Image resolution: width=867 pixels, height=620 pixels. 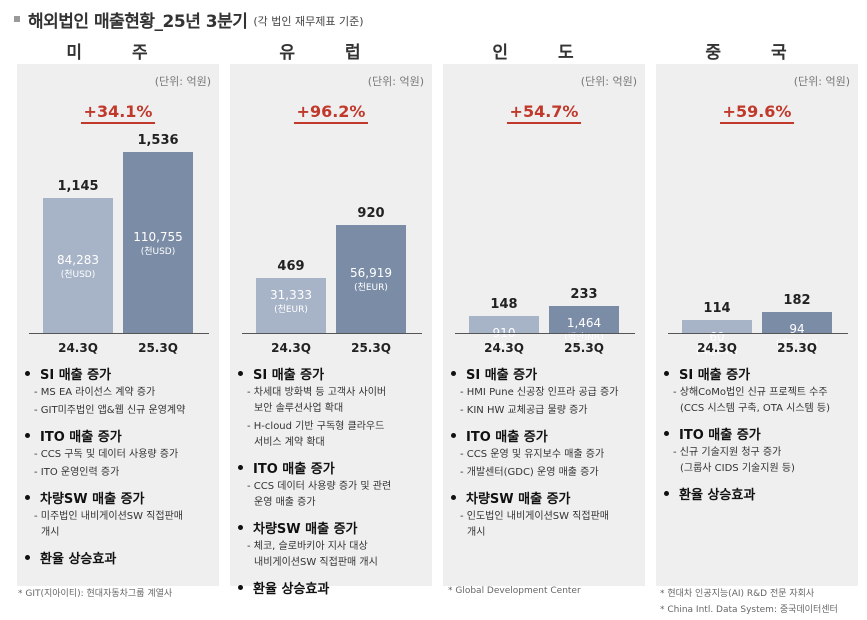 I want to click on section-item: - CCS 구독 및 데이터 사용량 증가, so click(x=120, y=455).